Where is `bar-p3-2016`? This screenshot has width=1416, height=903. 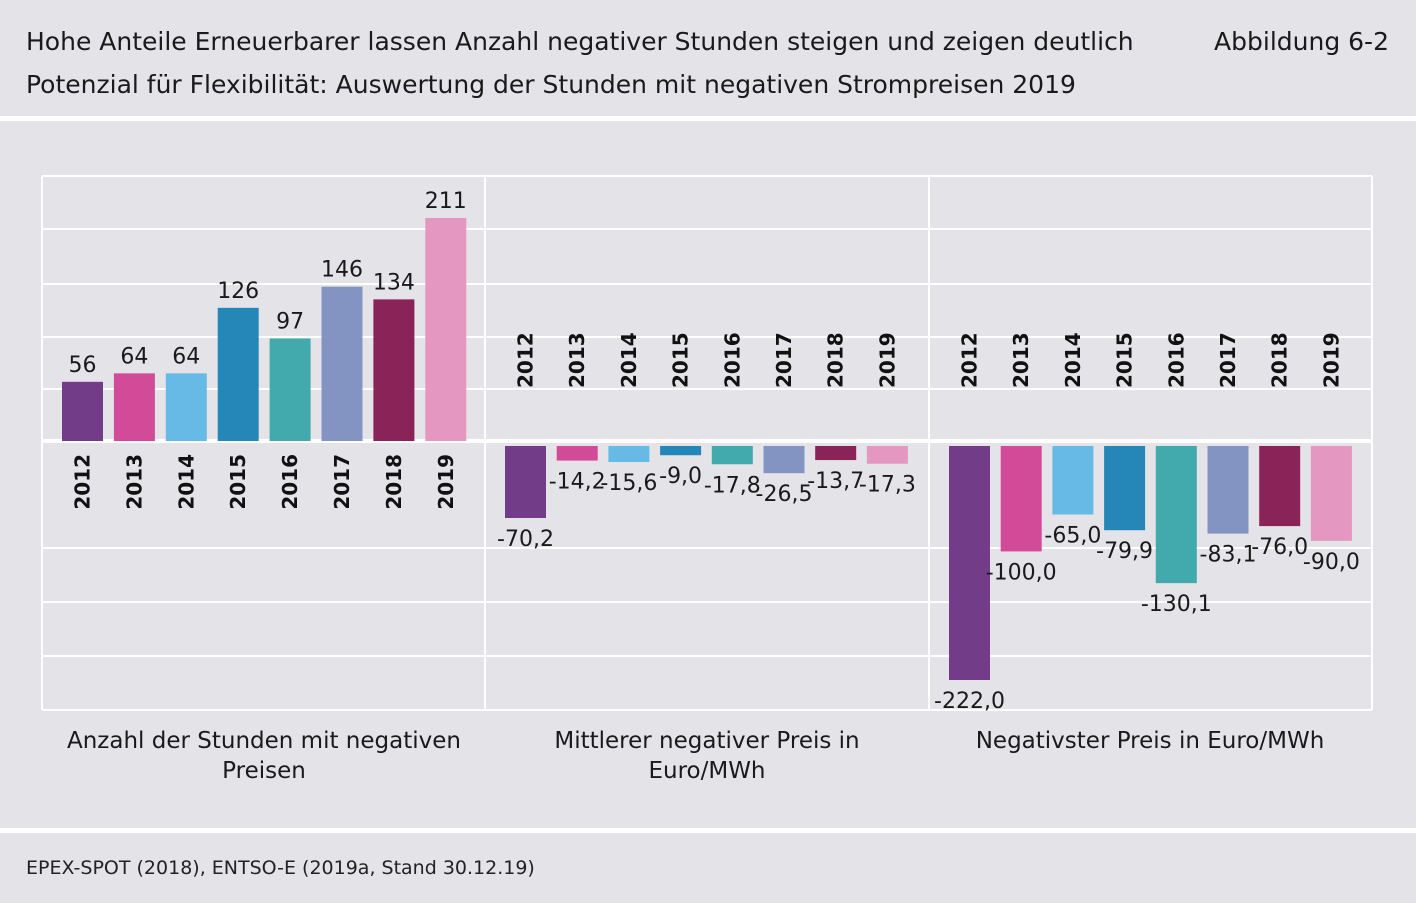 bar-p3-2016 is located at coordinates (1176, 515).